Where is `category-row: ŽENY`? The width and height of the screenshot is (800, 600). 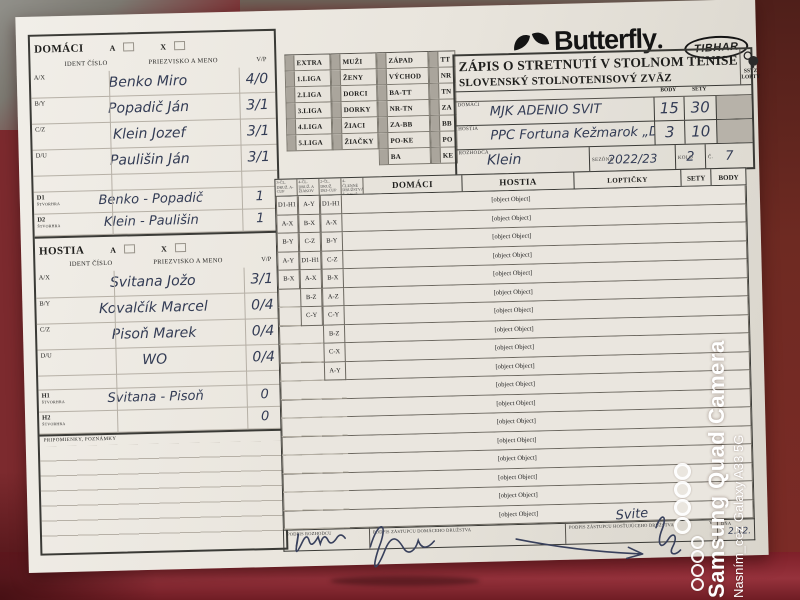
category-row: ŽENY is located at coordinates (354, 78).